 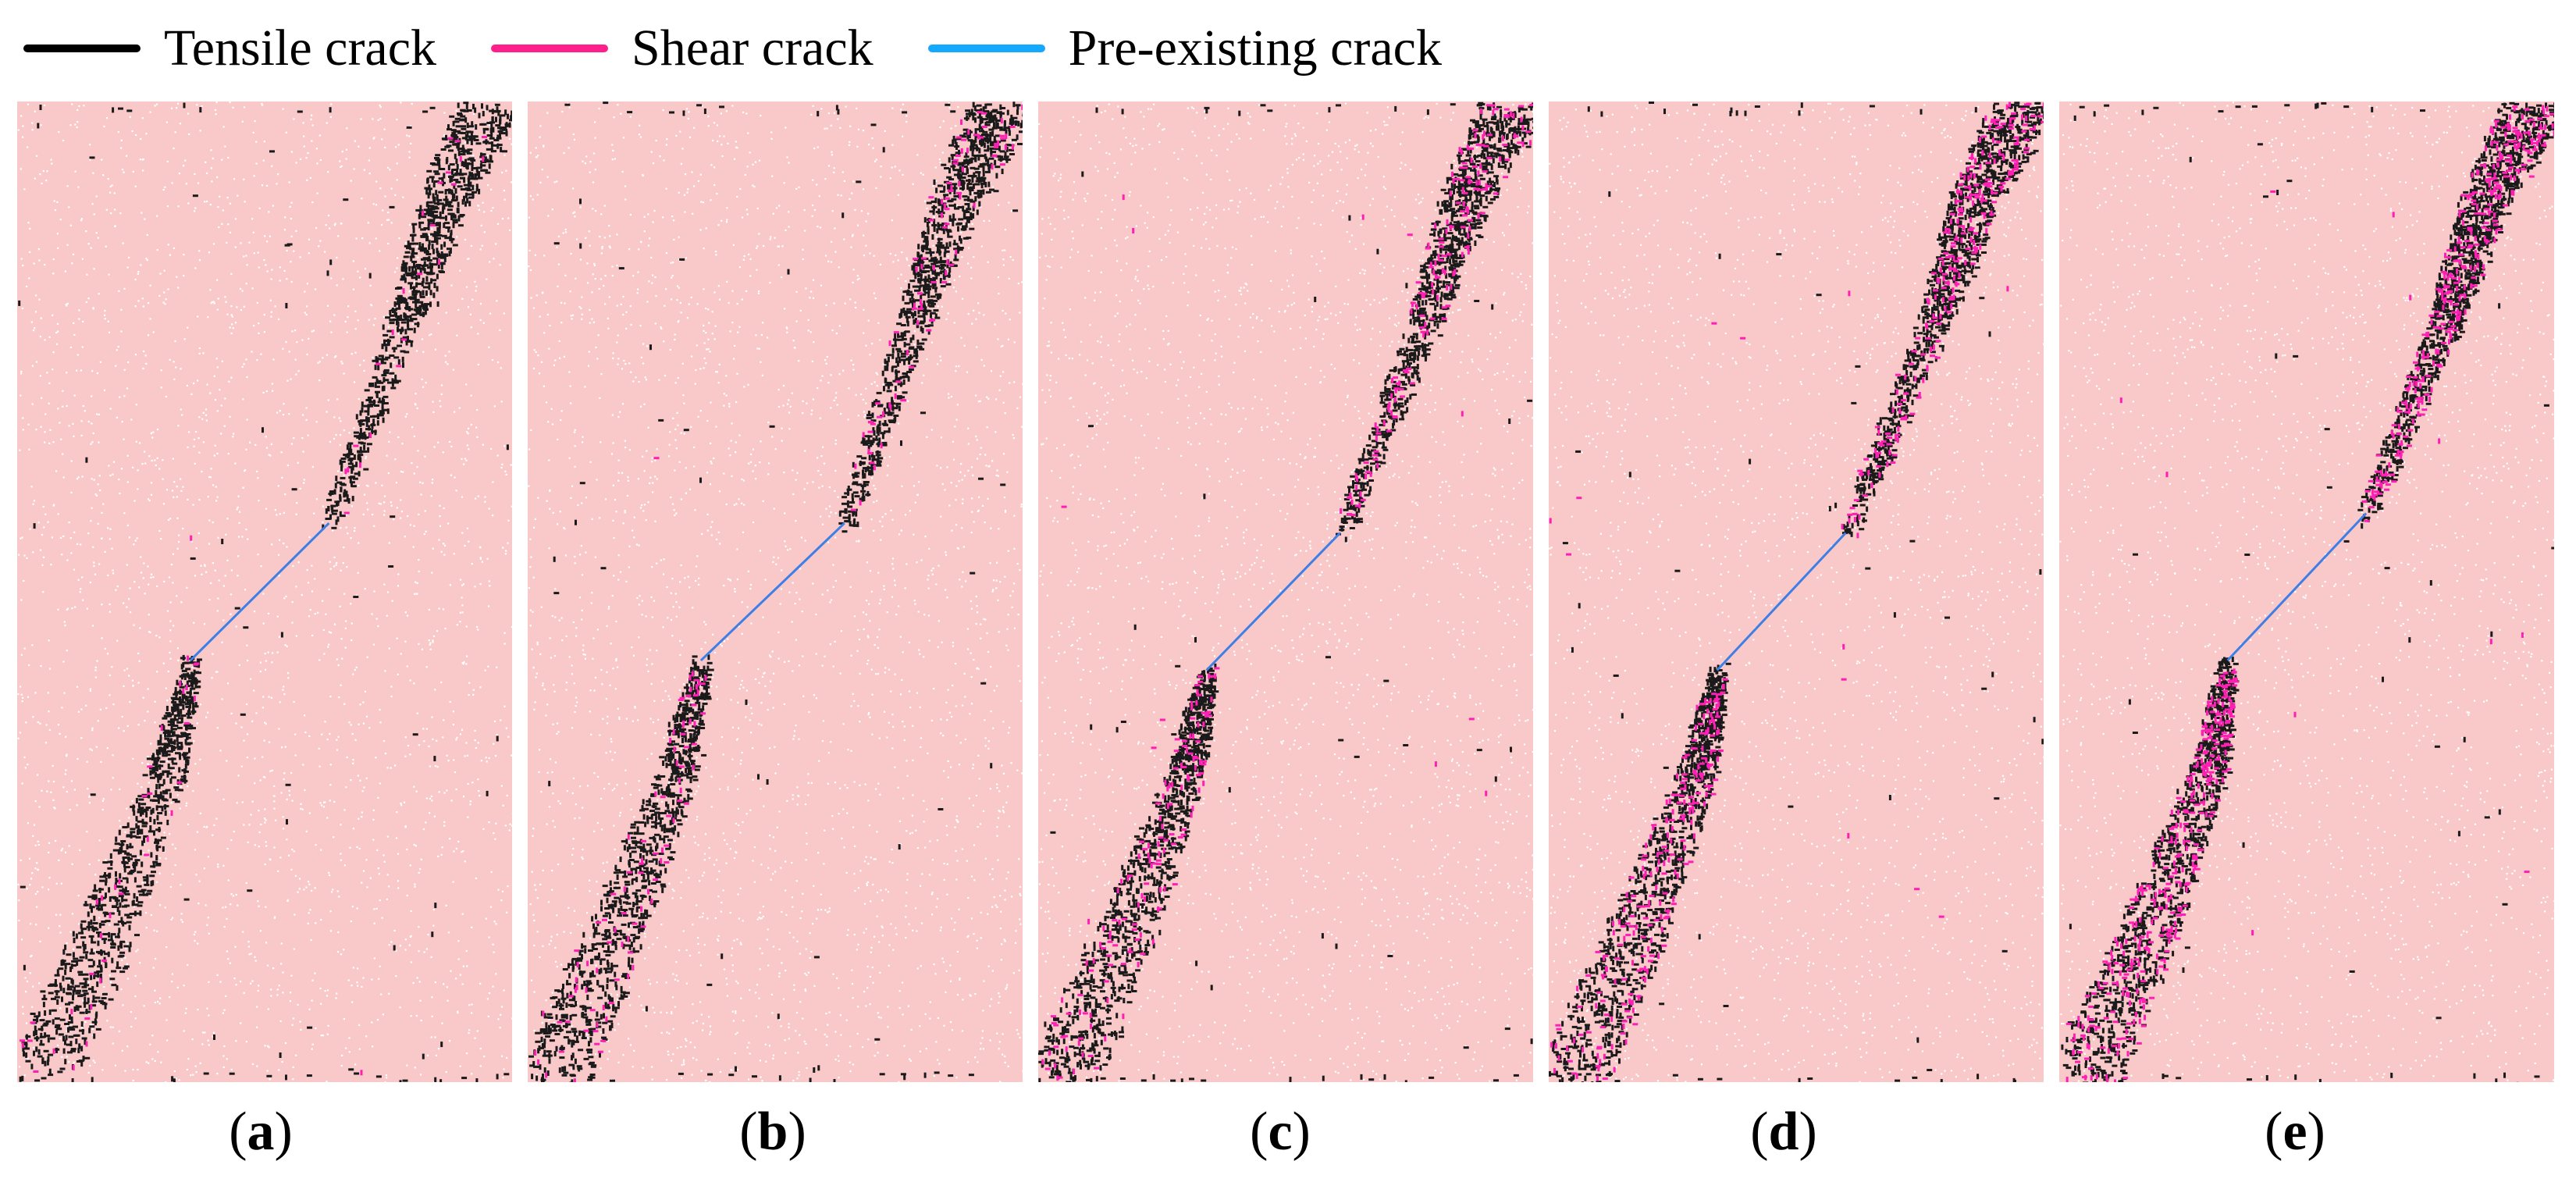 I want to click on caption-letter: d, so click(x=1784, y=1132).